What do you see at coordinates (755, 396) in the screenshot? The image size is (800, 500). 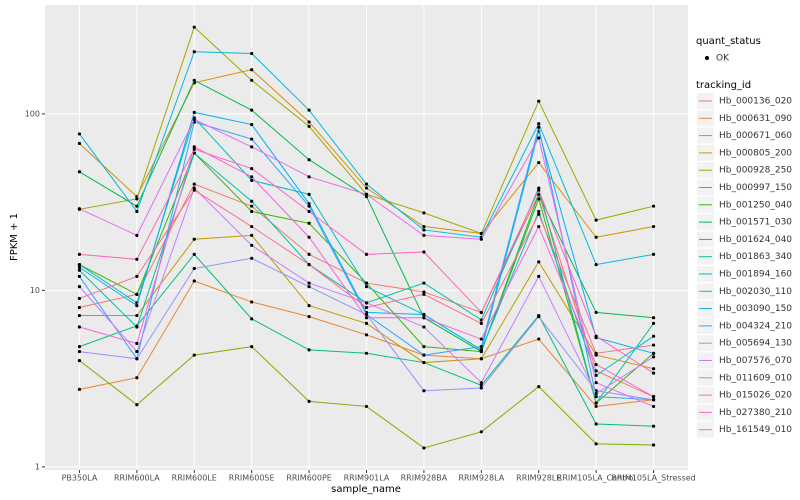 I see `legend-label: Hb_015026_020` at bounding box center [755, 396].